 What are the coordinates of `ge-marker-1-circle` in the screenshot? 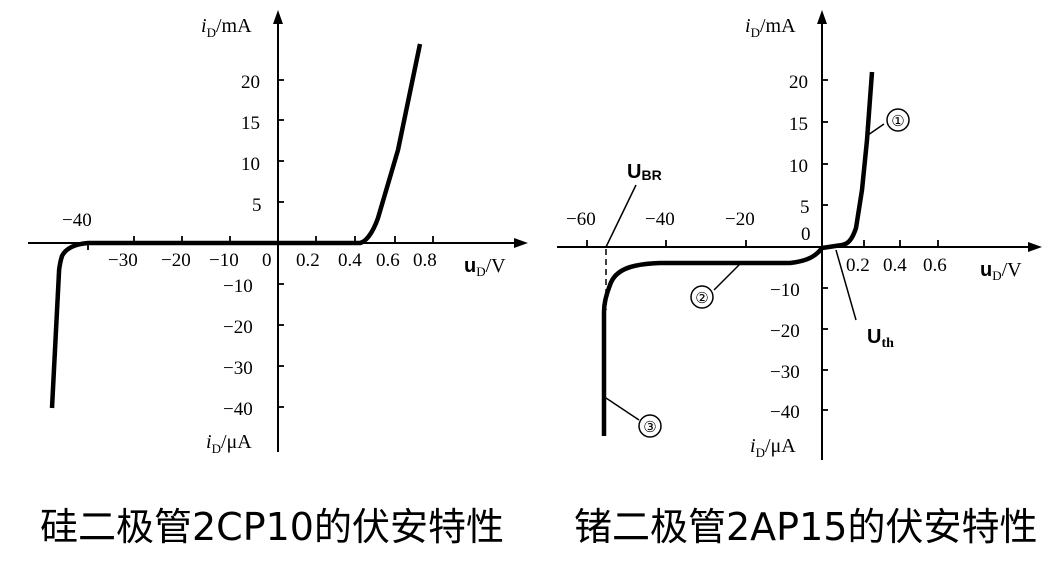 It's located at (898, 120).